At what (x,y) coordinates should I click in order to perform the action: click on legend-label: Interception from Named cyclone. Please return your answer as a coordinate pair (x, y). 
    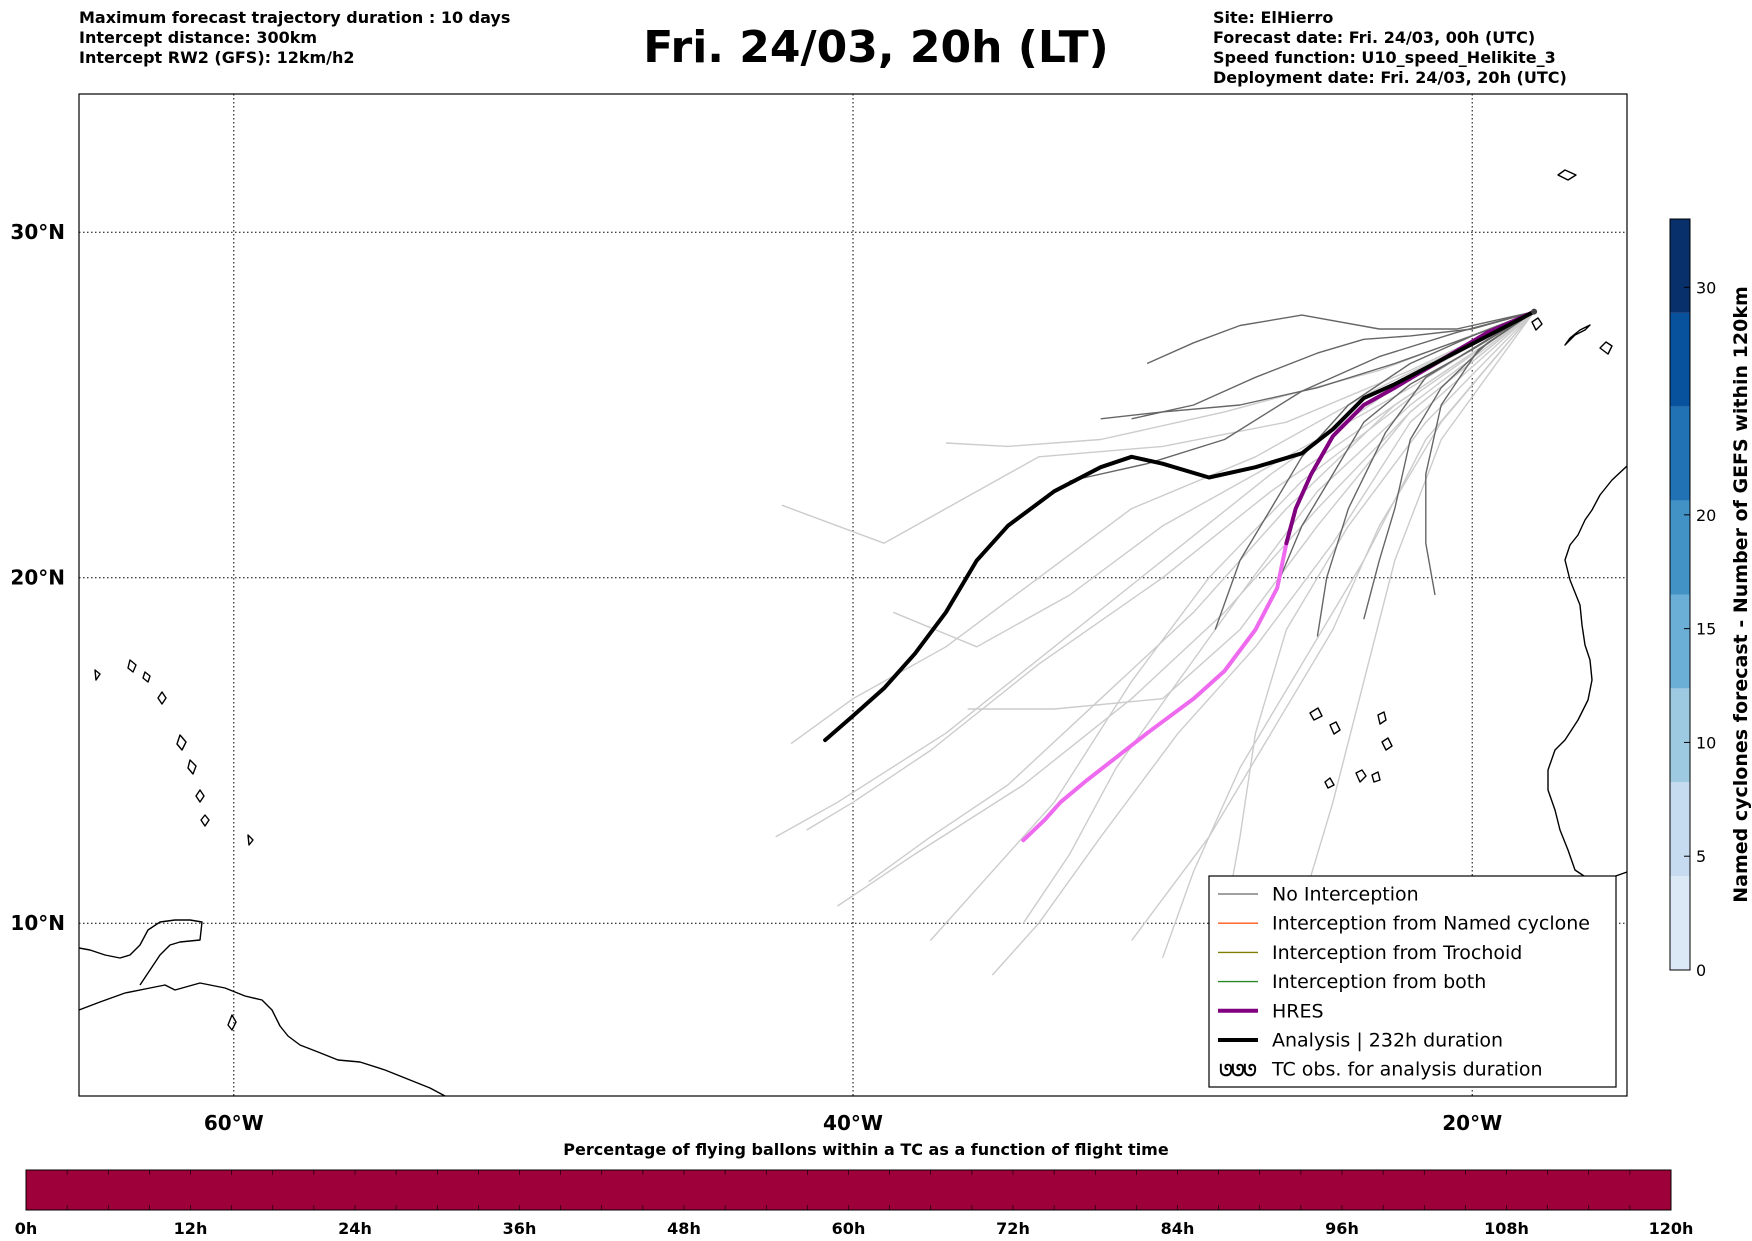
    Looking at the image, I should click on (1431, 924).